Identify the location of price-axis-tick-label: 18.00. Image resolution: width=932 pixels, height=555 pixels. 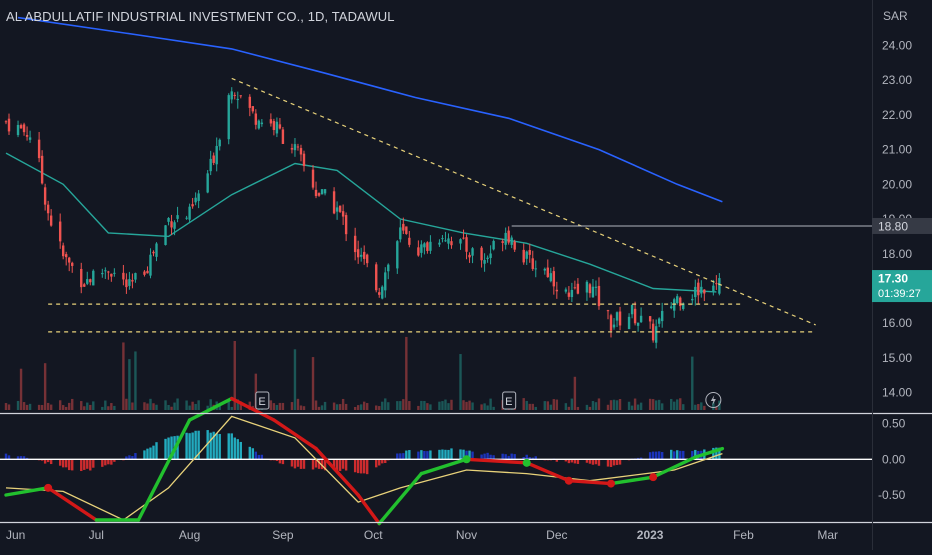
(897, 254).